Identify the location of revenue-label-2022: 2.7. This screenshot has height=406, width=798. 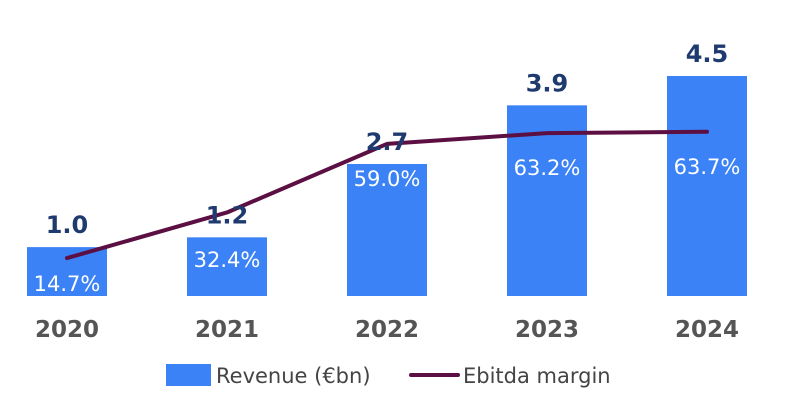
(387, 142).